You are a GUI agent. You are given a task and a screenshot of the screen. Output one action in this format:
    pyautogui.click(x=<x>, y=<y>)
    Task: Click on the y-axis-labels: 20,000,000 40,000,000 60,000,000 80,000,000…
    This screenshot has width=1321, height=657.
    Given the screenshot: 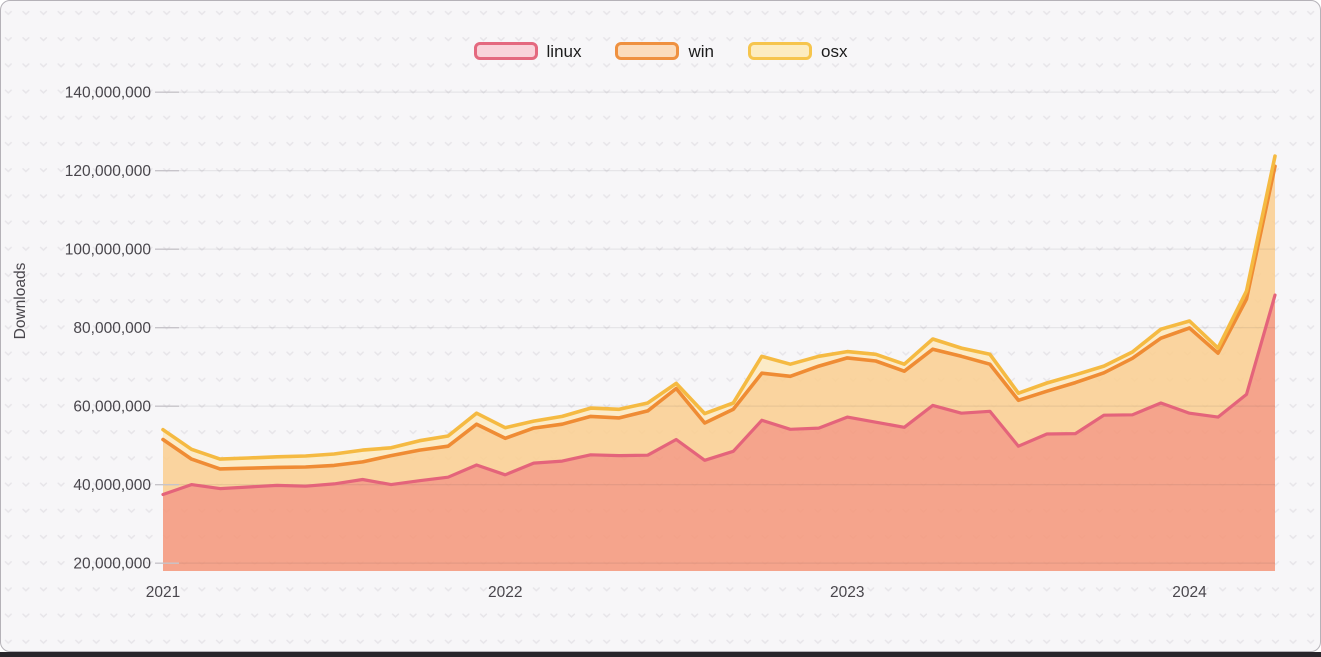 What is the action you would take?
    pyautogui.click(x=108, y=329)
    